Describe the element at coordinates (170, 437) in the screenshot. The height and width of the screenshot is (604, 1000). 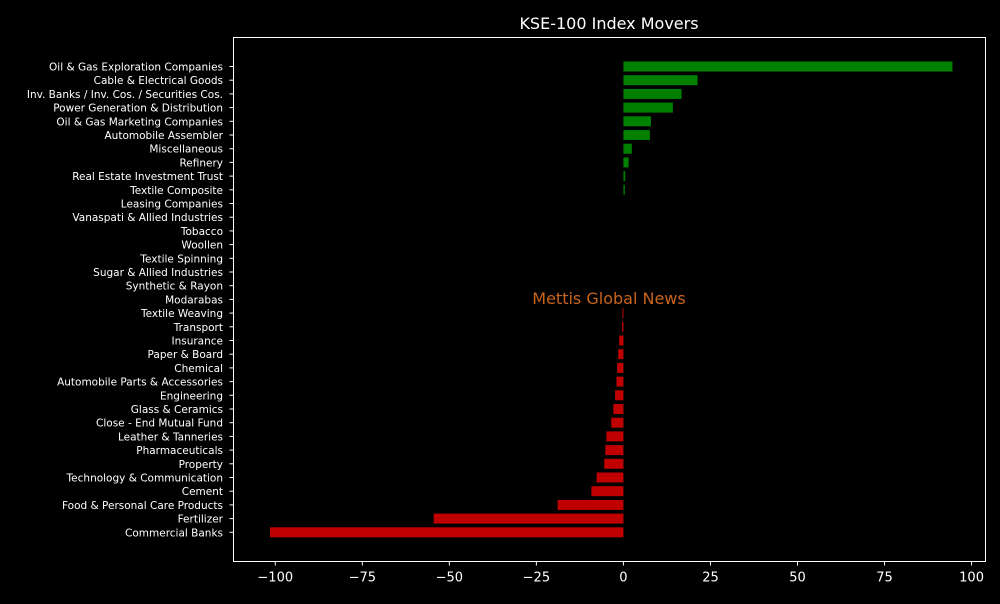
I see `category-label: Leather & Tanneries` at that location.